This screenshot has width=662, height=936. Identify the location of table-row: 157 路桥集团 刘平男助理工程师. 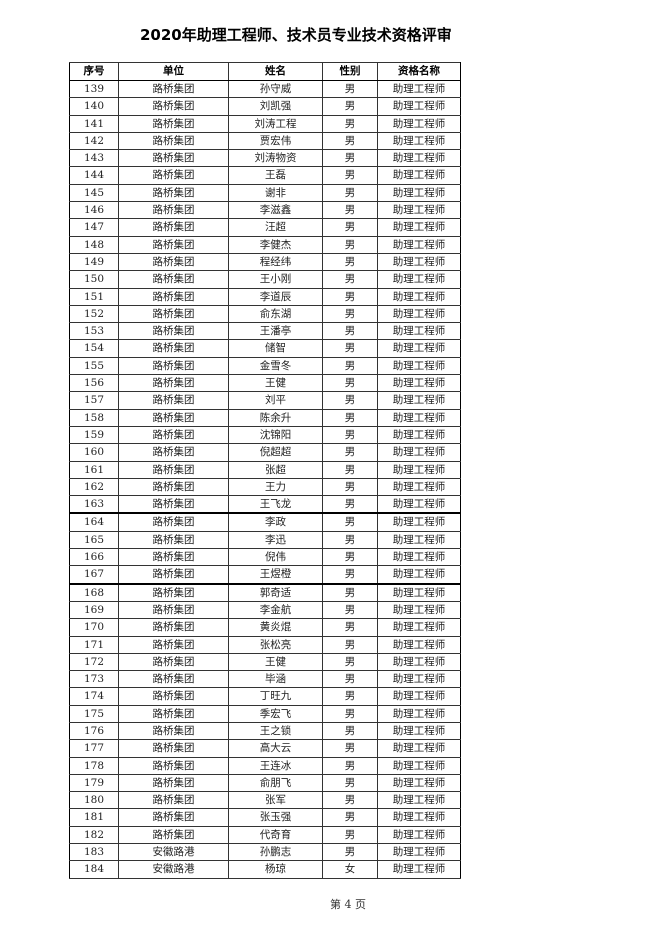
(265, 400).